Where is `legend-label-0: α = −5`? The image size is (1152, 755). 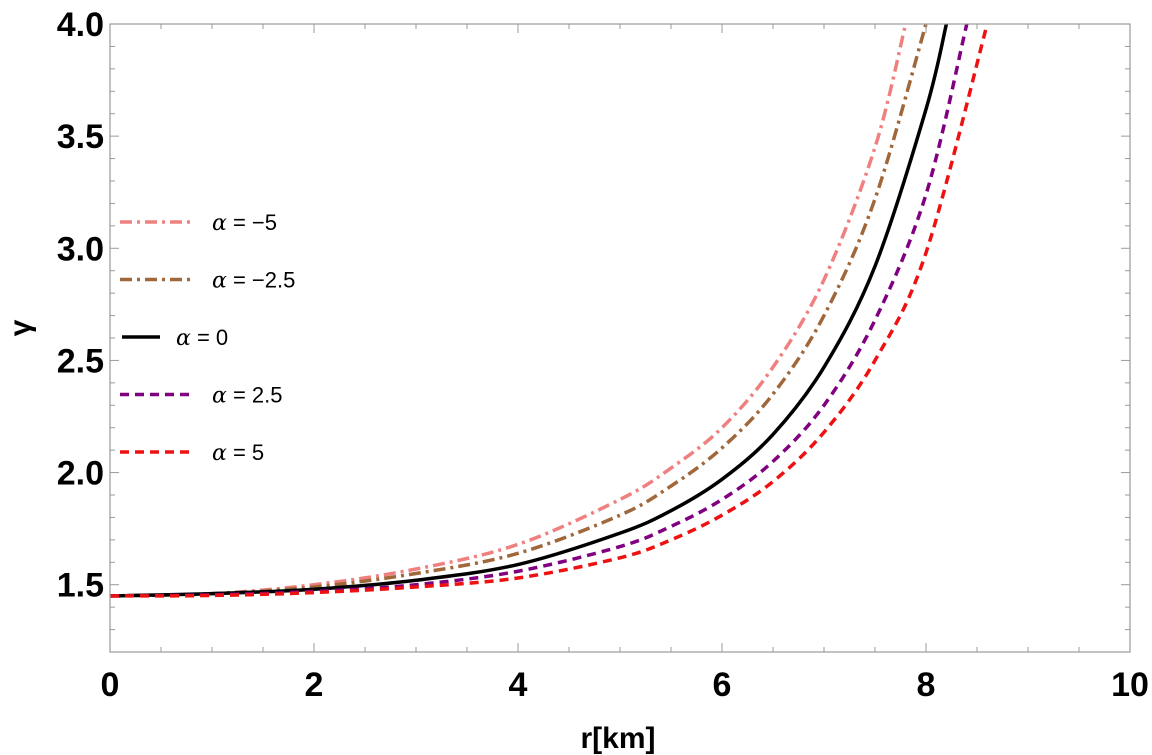 legend-label-0: α = −5 is located at coordinates (244, 223).